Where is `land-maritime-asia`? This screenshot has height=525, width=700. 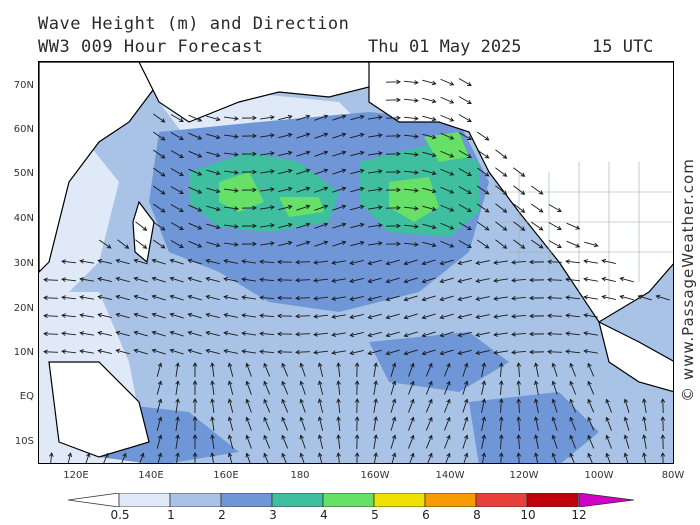
land-maritime-asia is located at coordinates (99, 409).